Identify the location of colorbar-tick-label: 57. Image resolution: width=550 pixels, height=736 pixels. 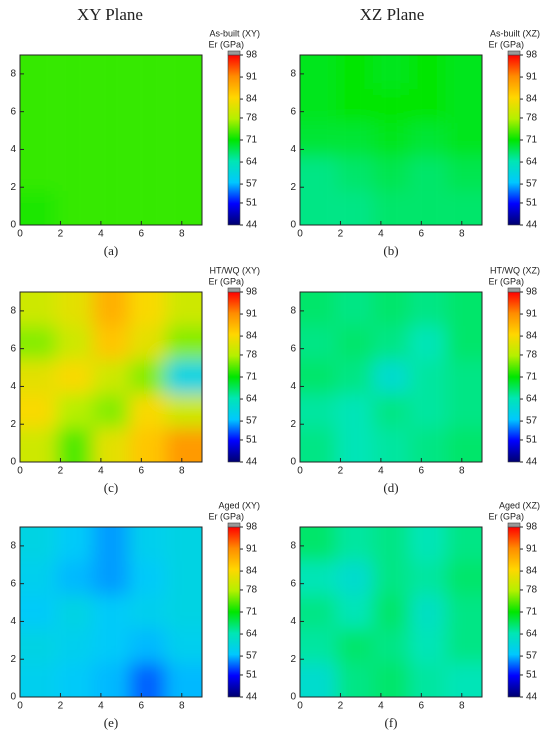
(252, 656).